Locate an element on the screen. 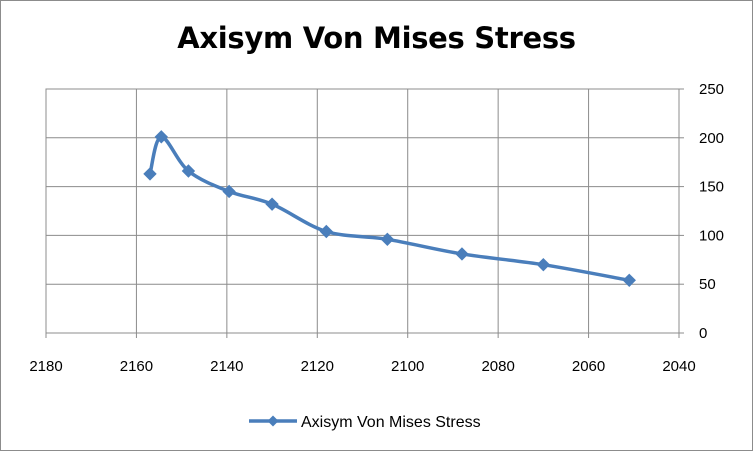  y-tick-label: 100 is located at coordinates (711, 235).